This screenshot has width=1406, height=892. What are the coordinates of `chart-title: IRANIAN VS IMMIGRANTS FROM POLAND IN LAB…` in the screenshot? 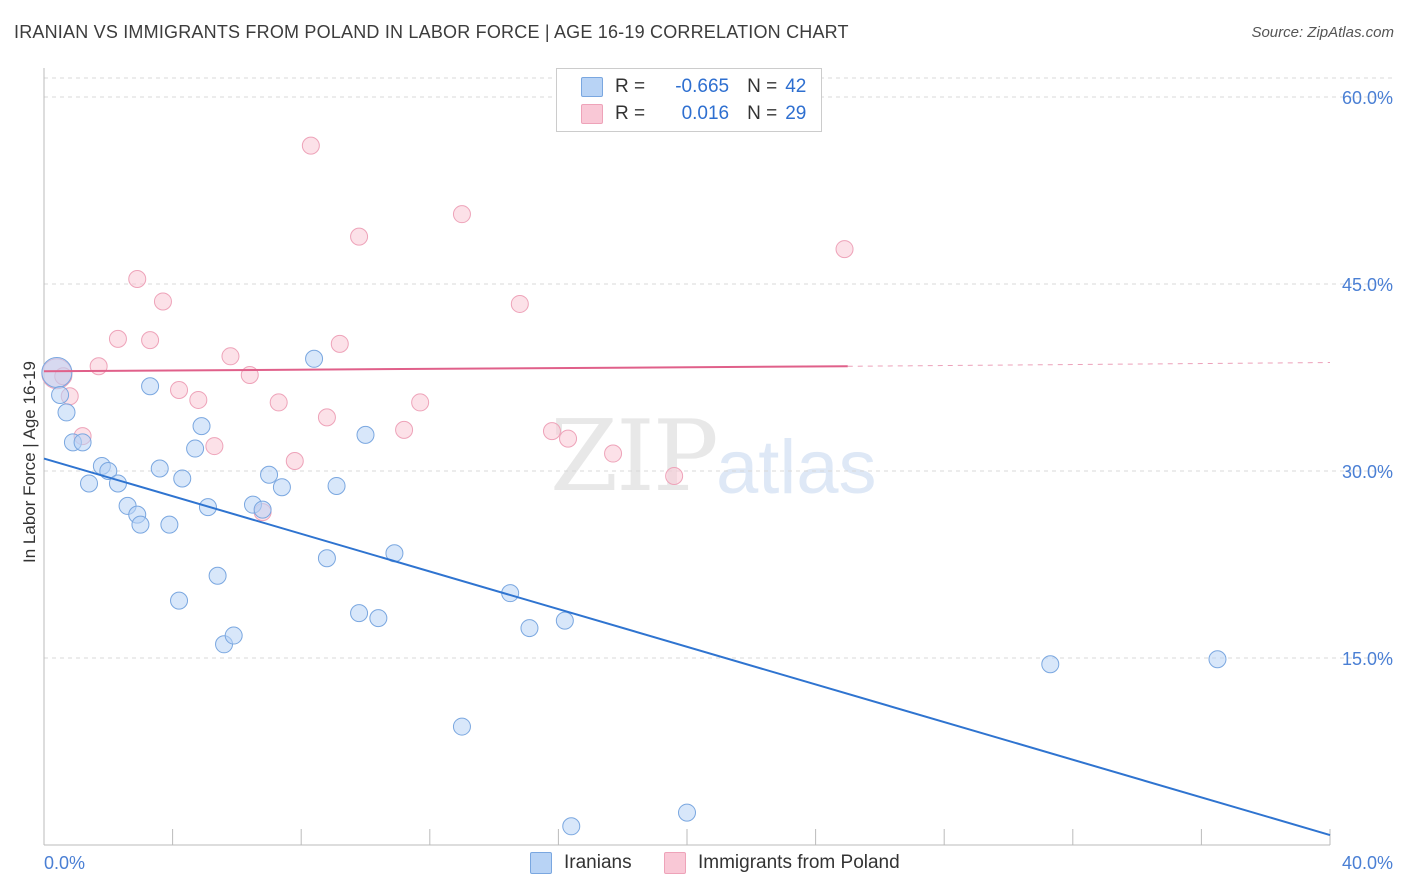 It's located at (431, 32).